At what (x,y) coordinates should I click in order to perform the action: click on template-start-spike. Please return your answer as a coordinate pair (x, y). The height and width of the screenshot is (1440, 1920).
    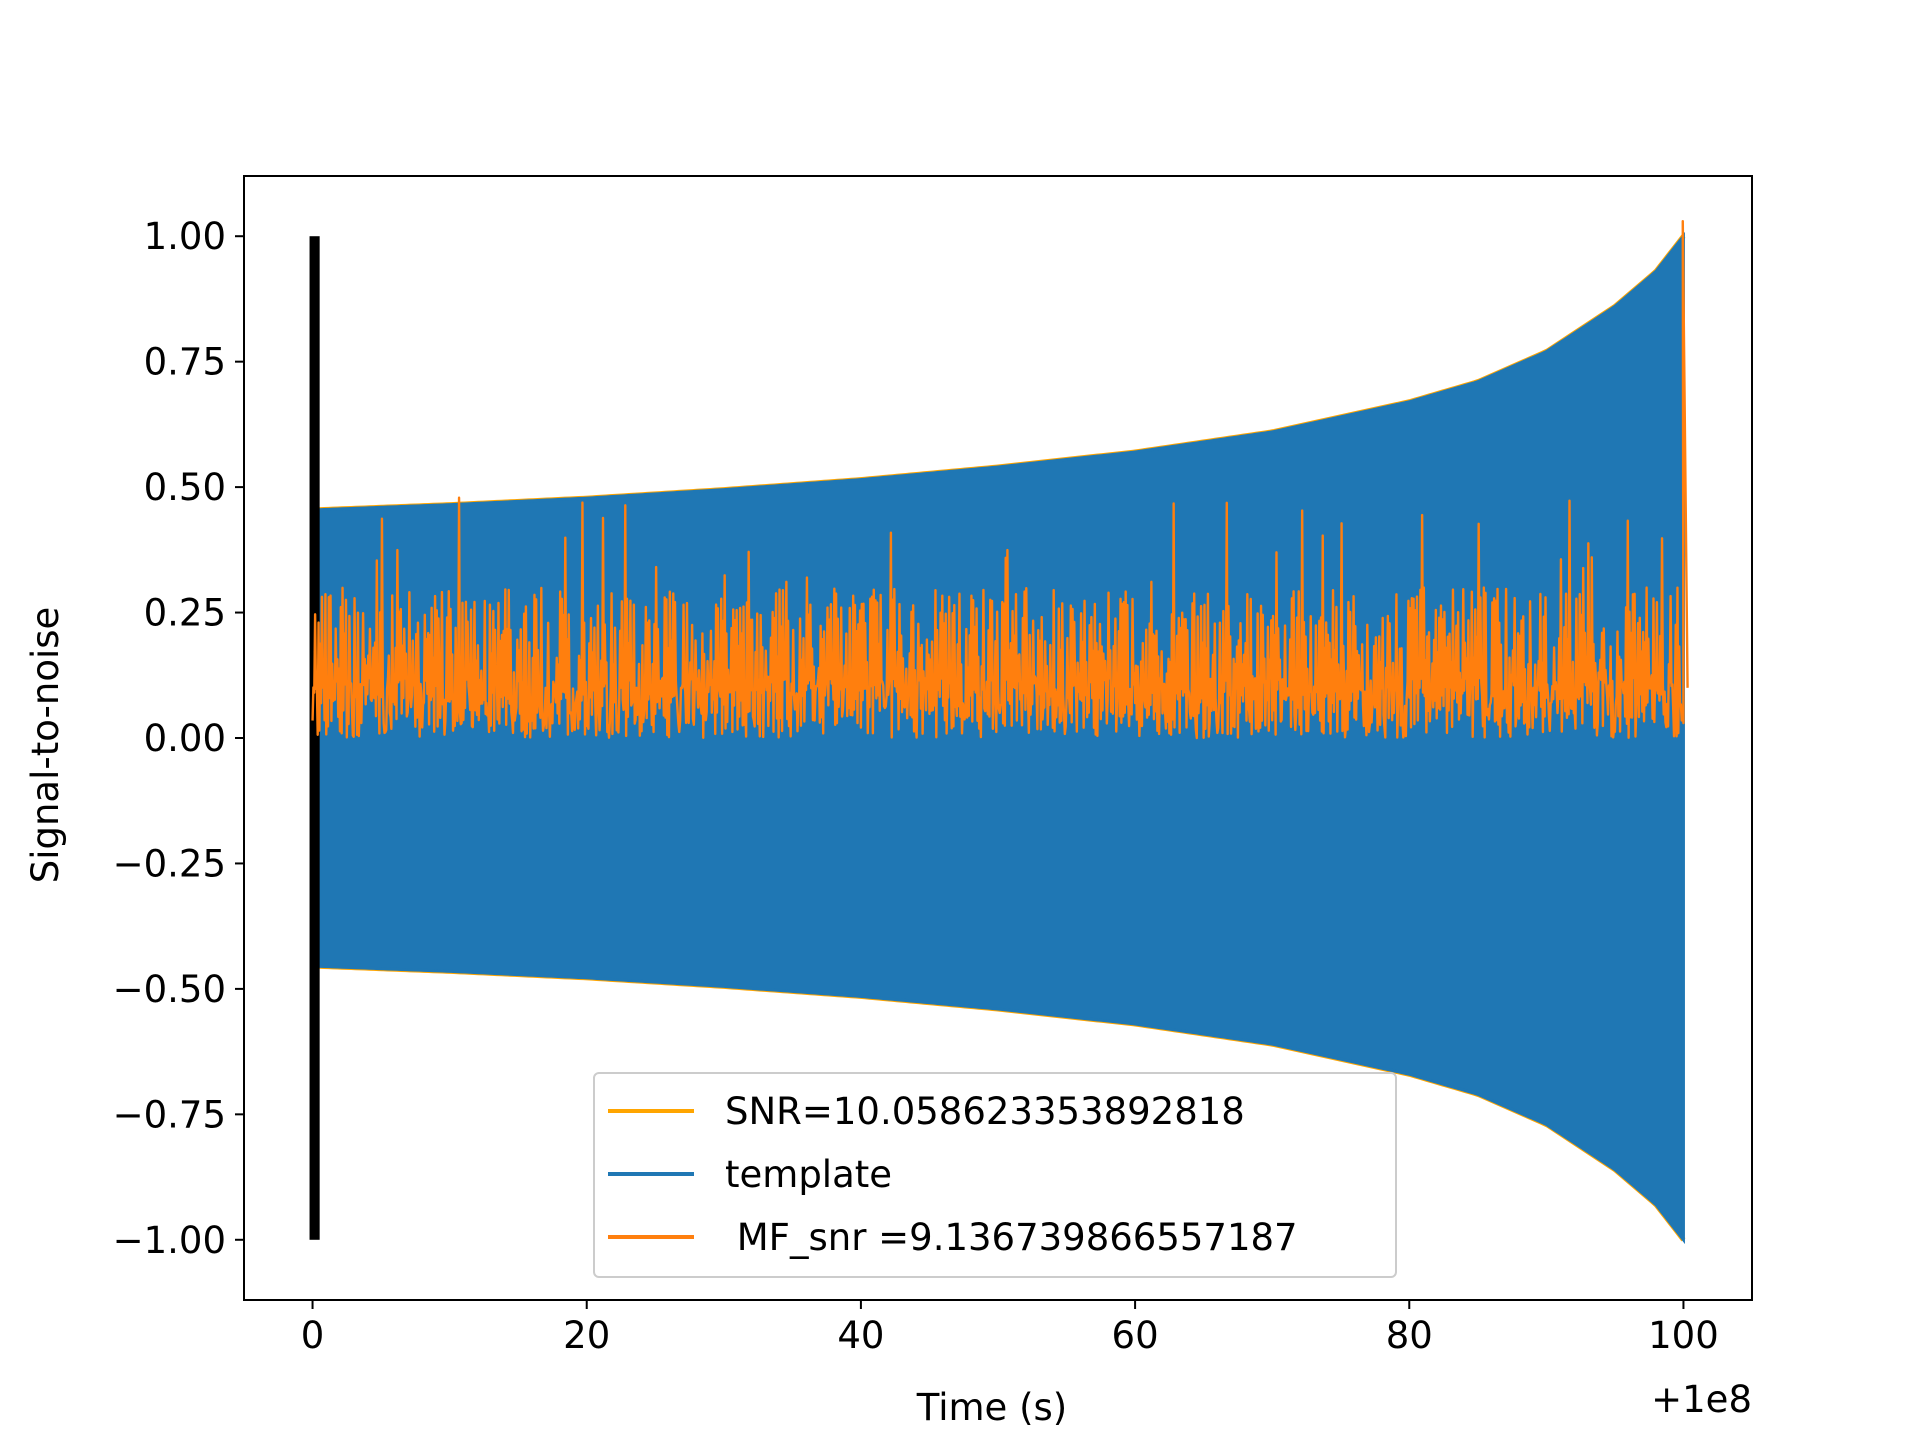
    Looking at the image, I should click on (314, 738).